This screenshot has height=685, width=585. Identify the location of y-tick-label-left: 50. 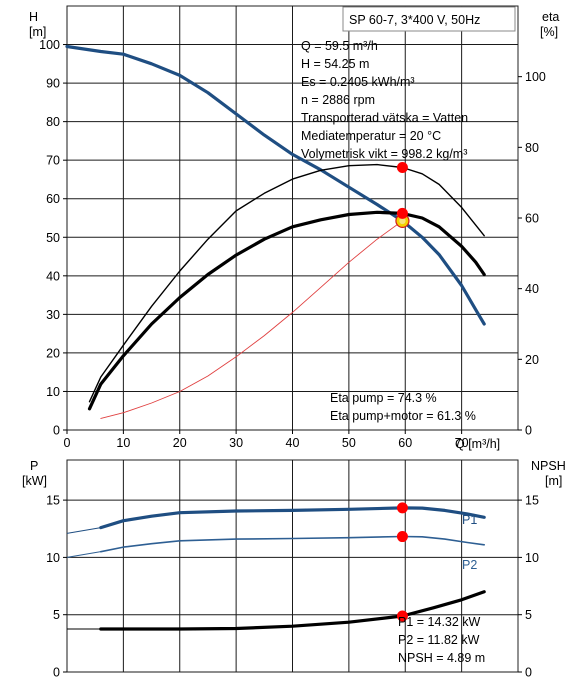
(53, 238).